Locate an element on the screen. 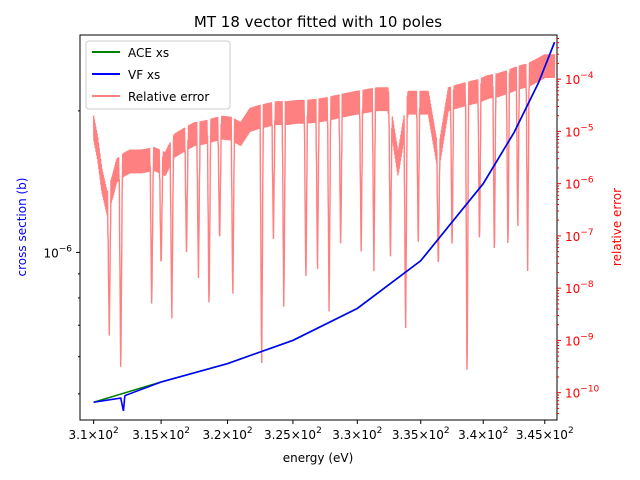 Image resolution: width=640 pixels, height=480 pixels. x-tick-label: 3.4×102 is located at coordinates (483, 434).